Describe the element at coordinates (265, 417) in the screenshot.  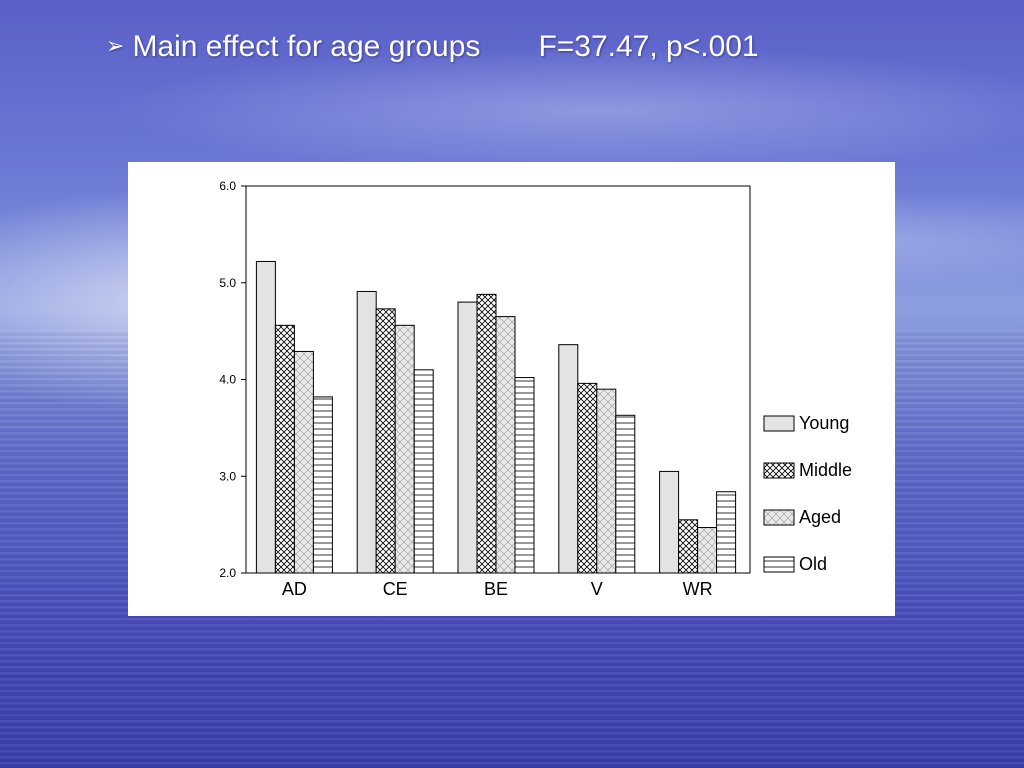
I see `bar-young-ad` at that location.